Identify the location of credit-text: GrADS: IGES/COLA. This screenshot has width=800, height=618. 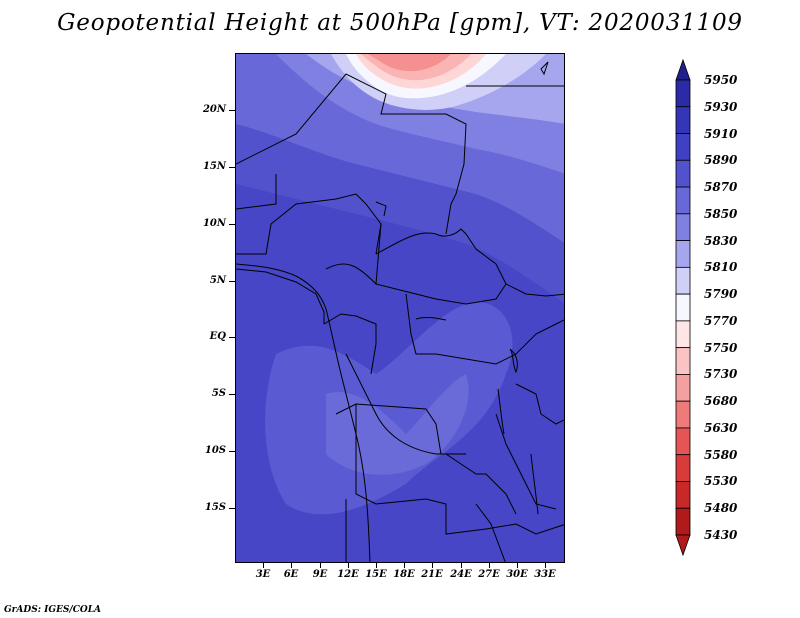
(53, 610).